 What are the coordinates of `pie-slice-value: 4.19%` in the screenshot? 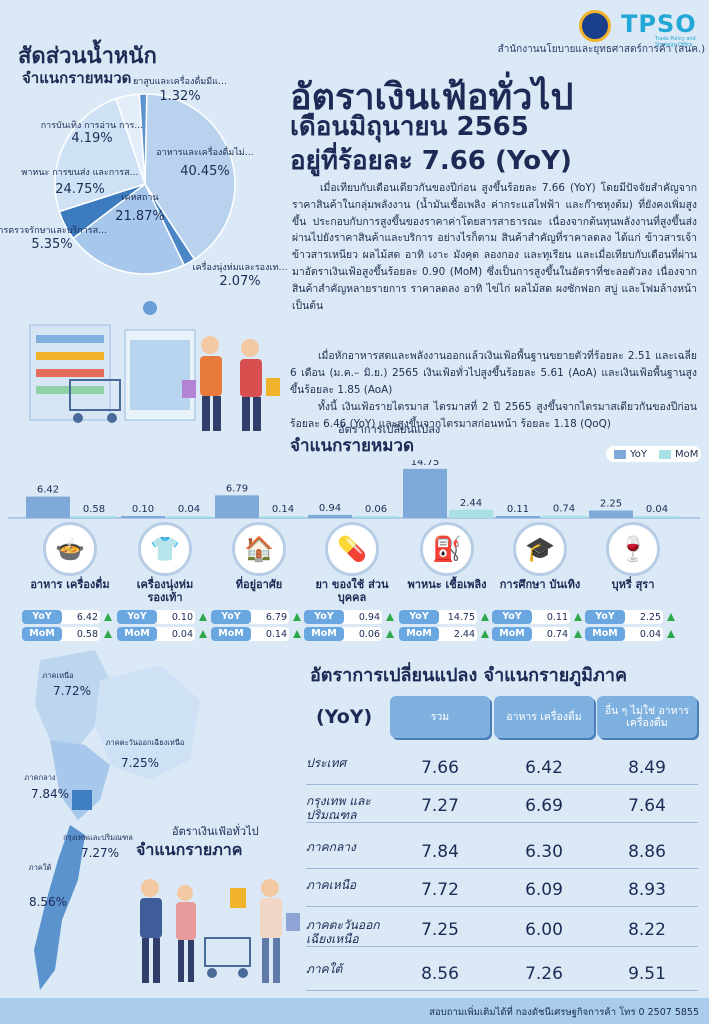 It's located at (91, 138).